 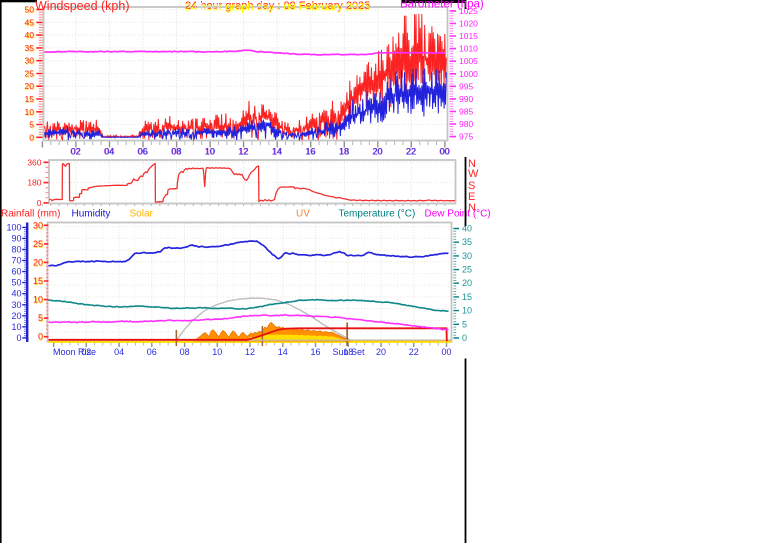 What do you see at coordinates (16, 272) in the screenshot?
I see `svg-text: 60` at bounding box center [16, 272].